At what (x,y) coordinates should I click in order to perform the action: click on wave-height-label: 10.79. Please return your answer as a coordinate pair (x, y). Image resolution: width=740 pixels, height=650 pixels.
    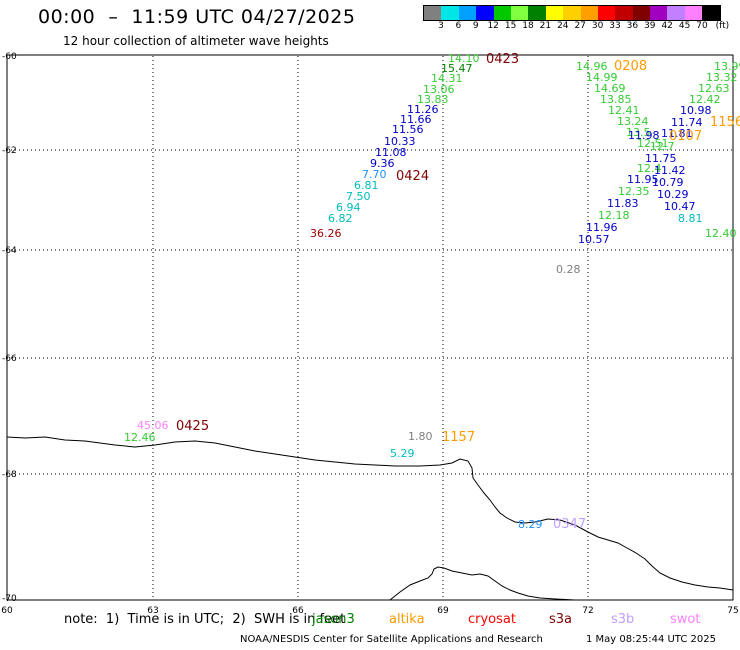
    Looking at the image, I should click on (668, 182).